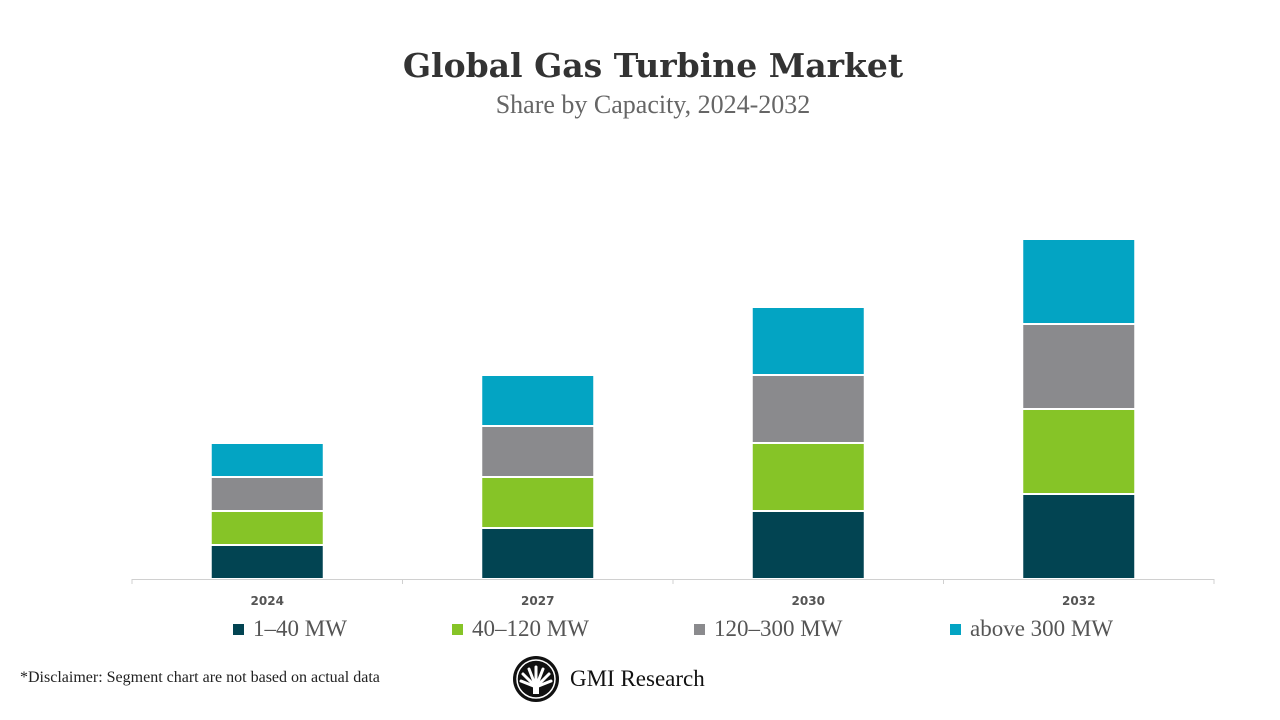  Describe the element at coordinates (537, 601) in the screenshot. I see `x-tick-label: 2027` at that location.